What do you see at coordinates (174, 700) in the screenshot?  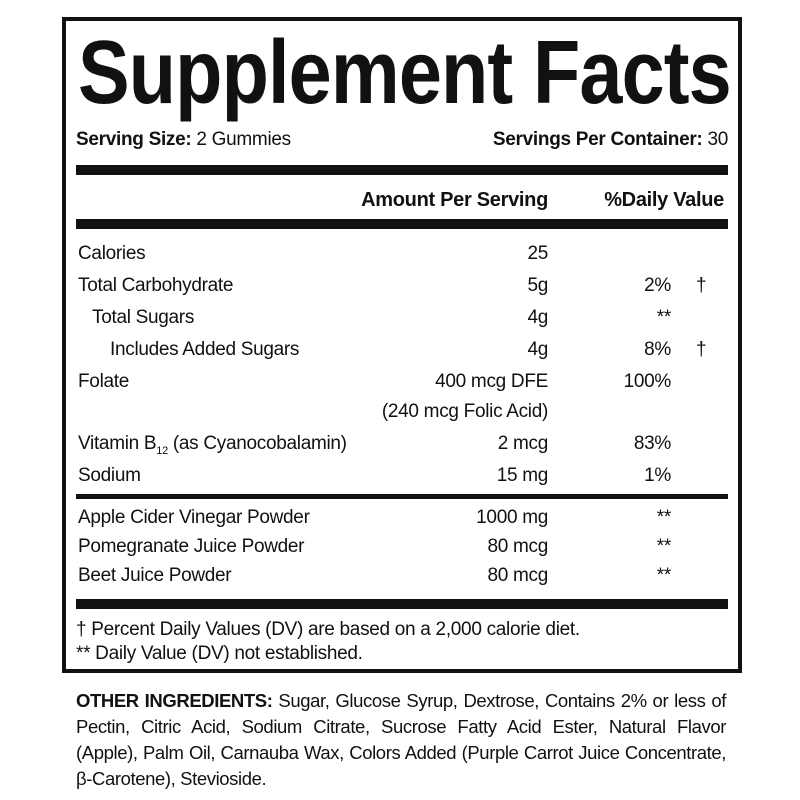 I see `other-ingredients-label: OTHER INGREDIENTS:` at bounding box center [174, 700].